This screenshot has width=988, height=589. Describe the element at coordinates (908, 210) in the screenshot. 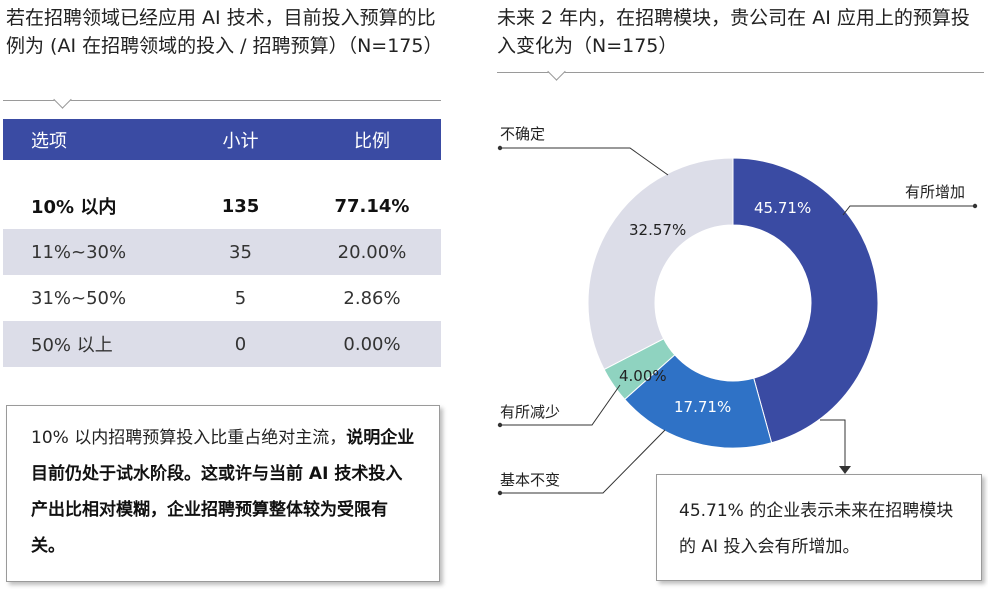

I see `leader-line-increase` at that location.